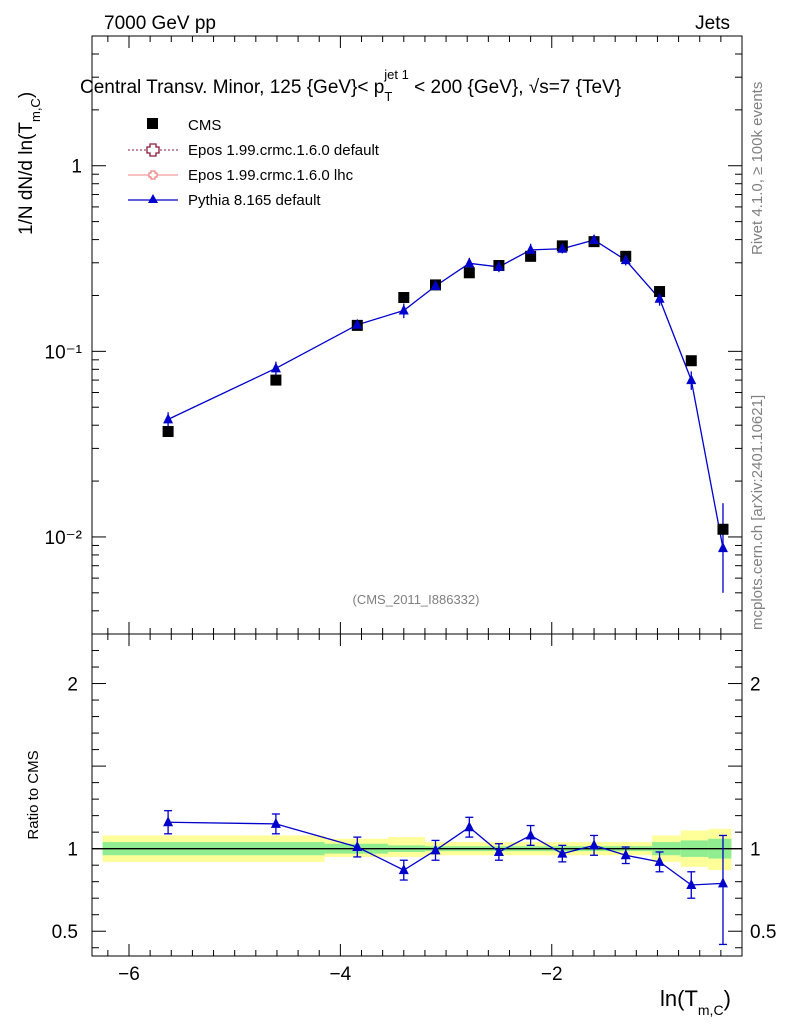  Describe the element at coordinates (271, 175) in the screenshot. I see `legend-epos-lhc-label: Epos 1.99.crmc.1.6.0 lhc` at that location.